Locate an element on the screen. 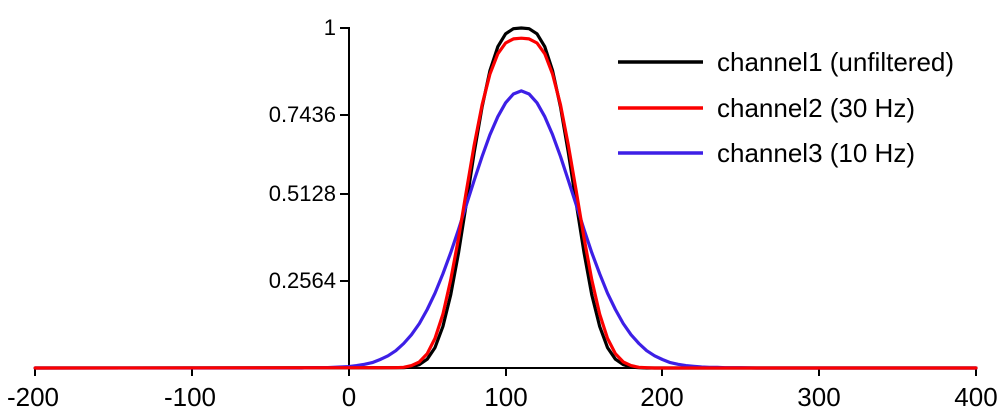 This screenshot has width=1007, height=416. x-axis: -200 -100 0 100 200 300 400 is located at coordinates (502, 389).